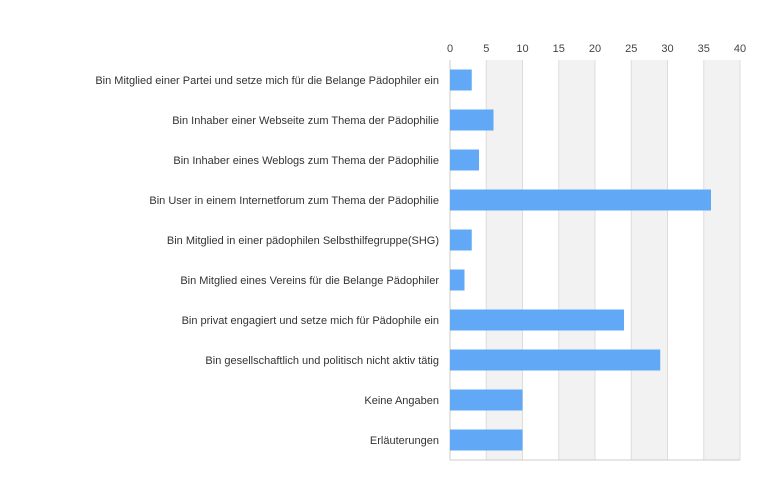 The width and height of the screenshot is (770, 490). I want to click on x-tick-label: 30, so click(667, 49).